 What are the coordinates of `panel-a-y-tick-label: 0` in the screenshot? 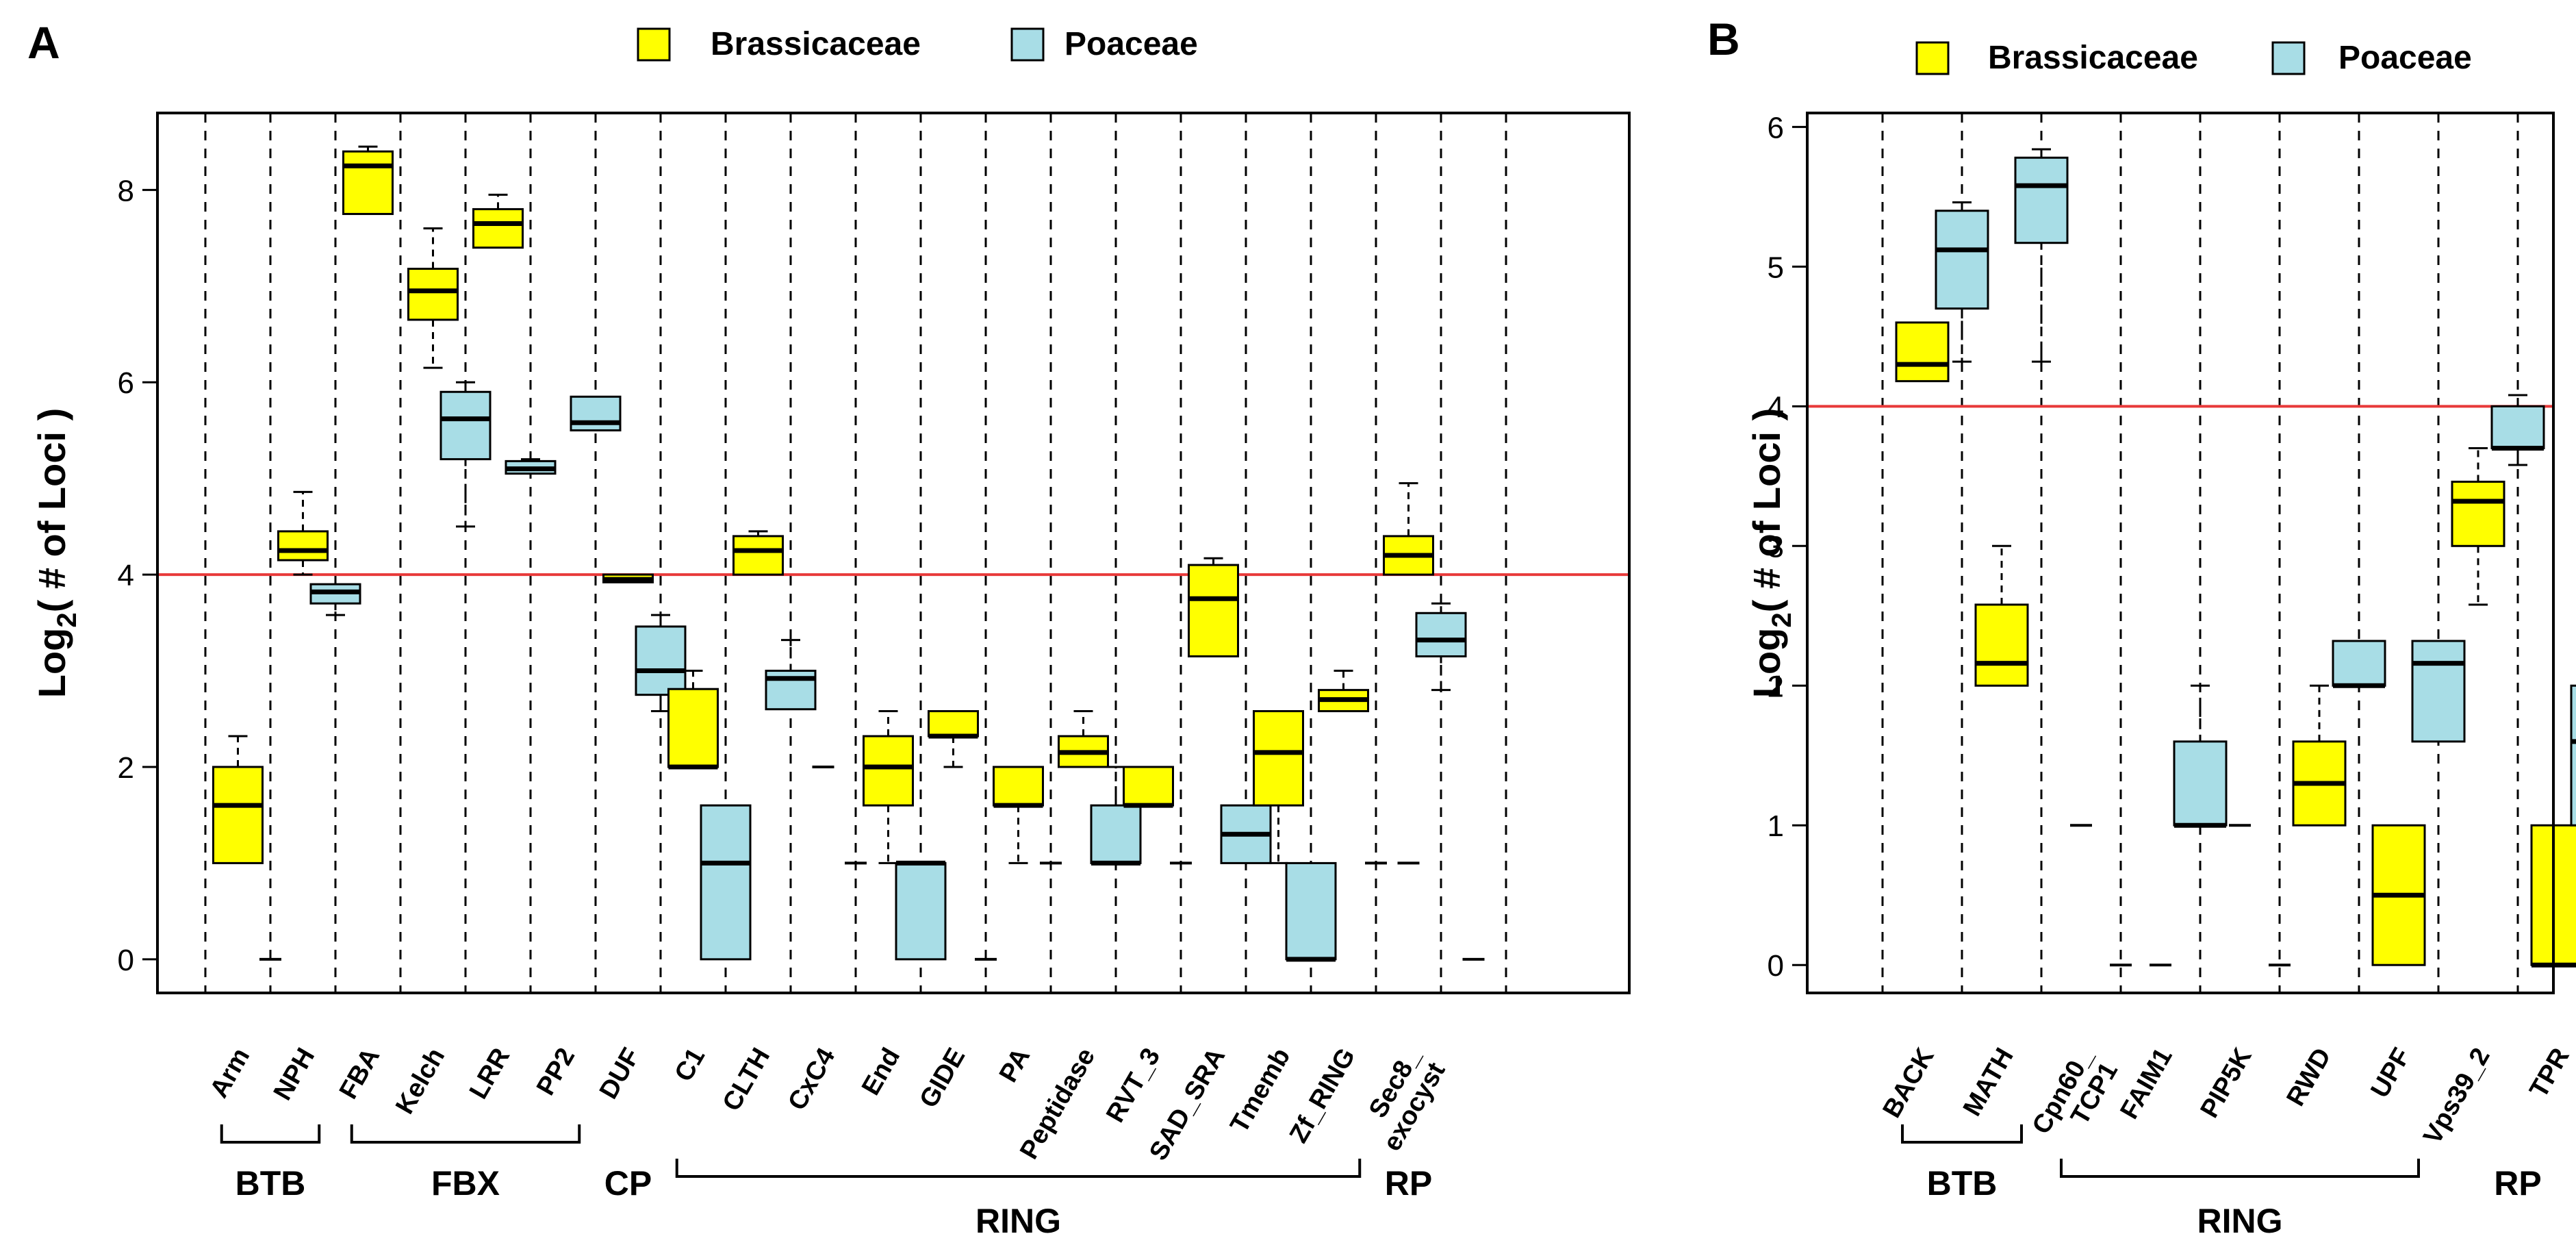 It's located at (126, 960).